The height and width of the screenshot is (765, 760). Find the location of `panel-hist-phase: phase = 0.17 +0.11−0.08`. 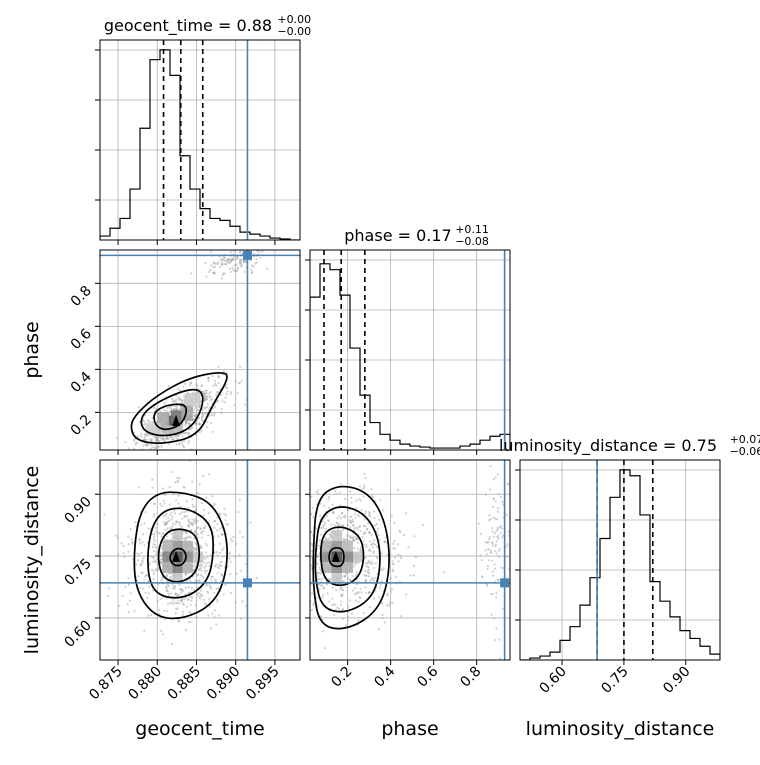

panel-hist-phase: phase = 0.17 +0.11−0.08 is located at coordinates (408, 339).